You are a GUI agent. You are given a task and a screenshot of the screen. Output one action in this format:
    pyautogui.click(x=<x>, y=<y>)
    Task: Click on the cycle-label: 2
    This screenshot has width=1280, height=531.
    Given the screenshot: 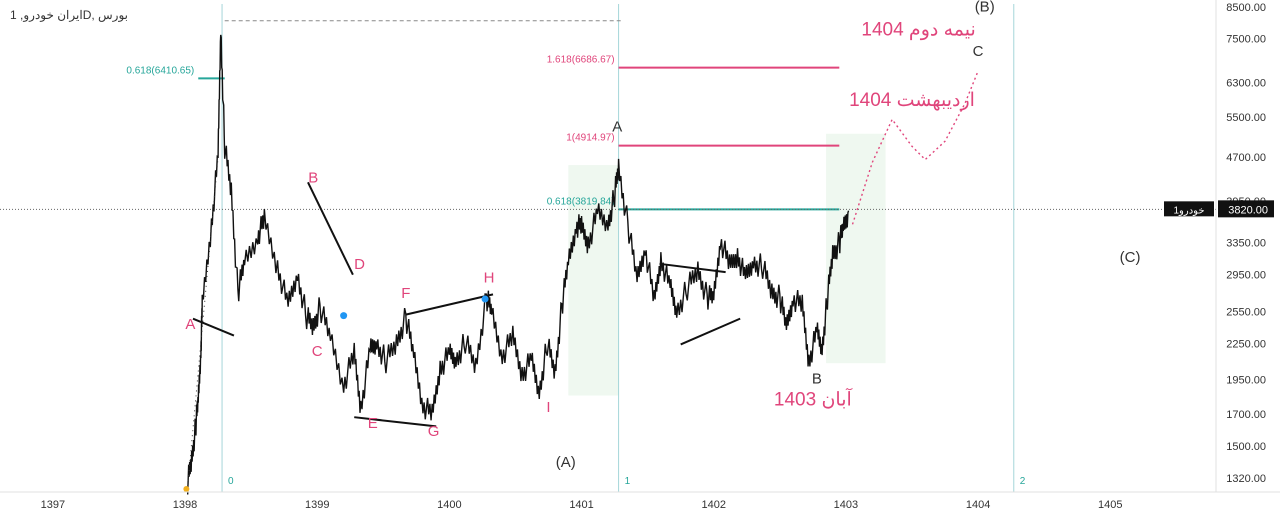 What is the action you would take?
    pyautogui.click(x=1023, y=481)
    